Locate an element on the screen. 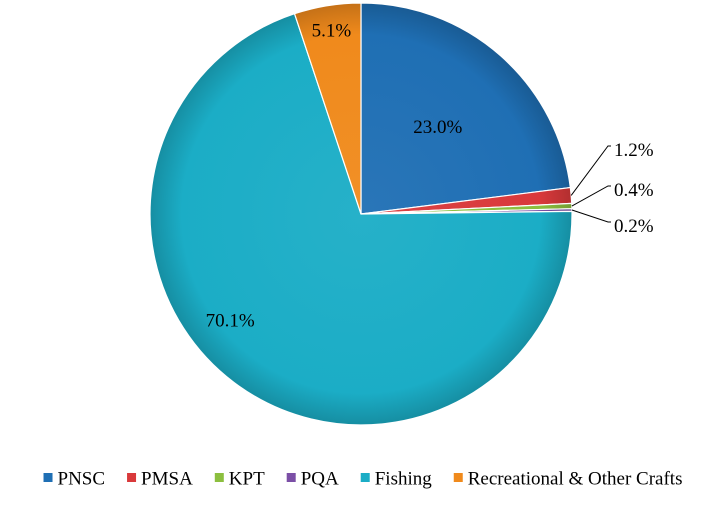 This screenshot has width=726, height=517. legend-item-pnsc: PNSC is located at coordinates (74, 479).